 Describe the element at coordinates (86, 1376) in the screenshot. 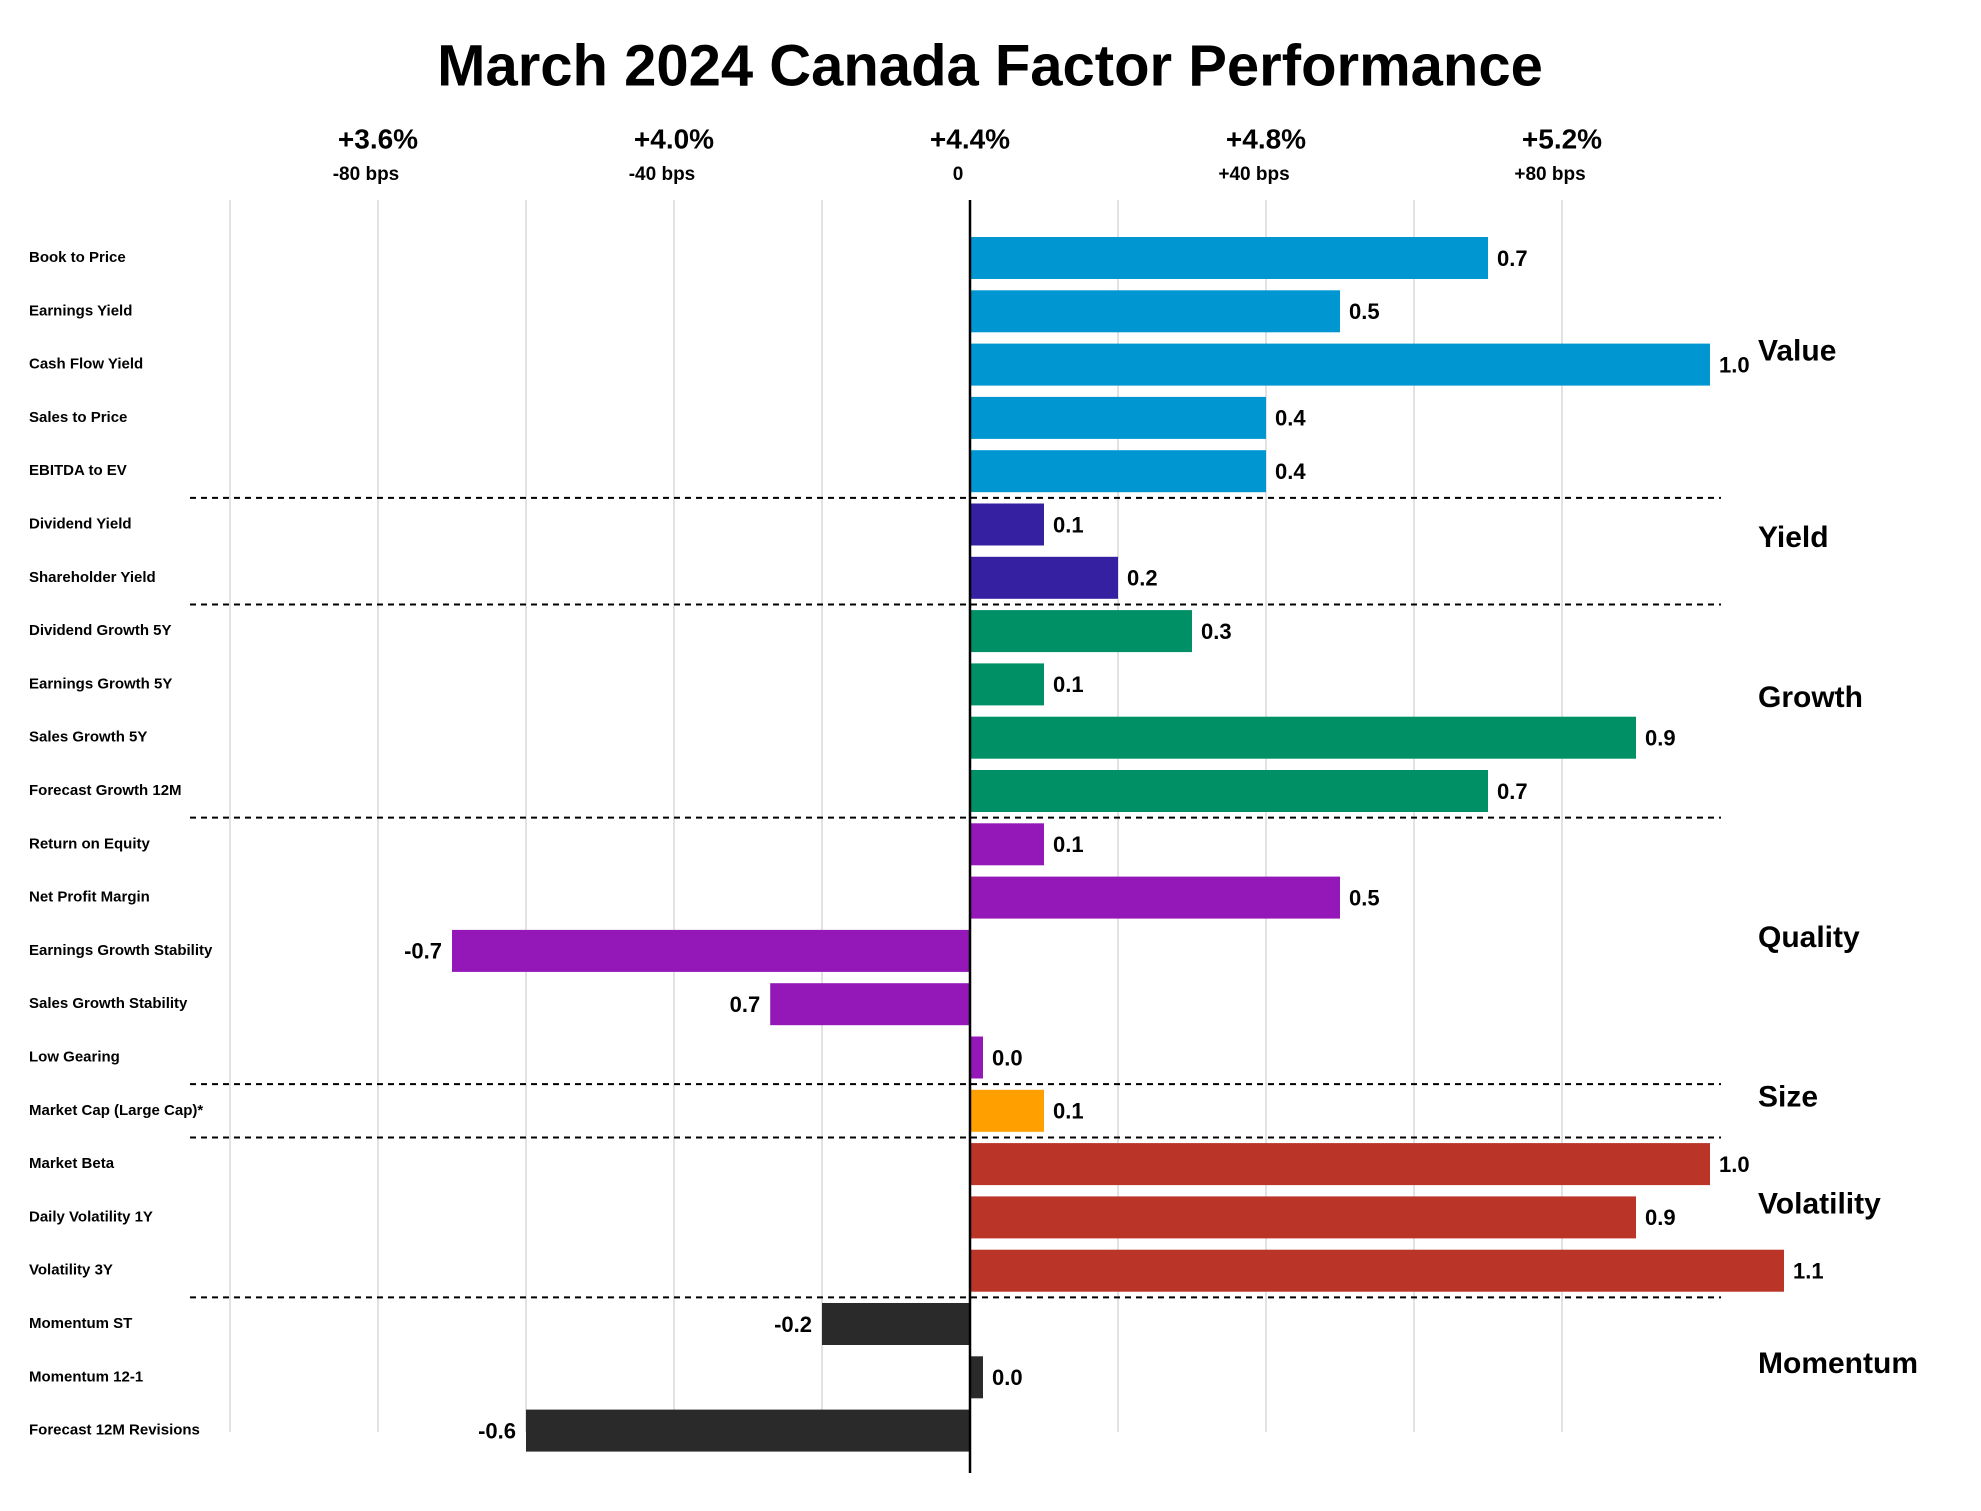

I see `category-label: Momentum 12-1` at that location.